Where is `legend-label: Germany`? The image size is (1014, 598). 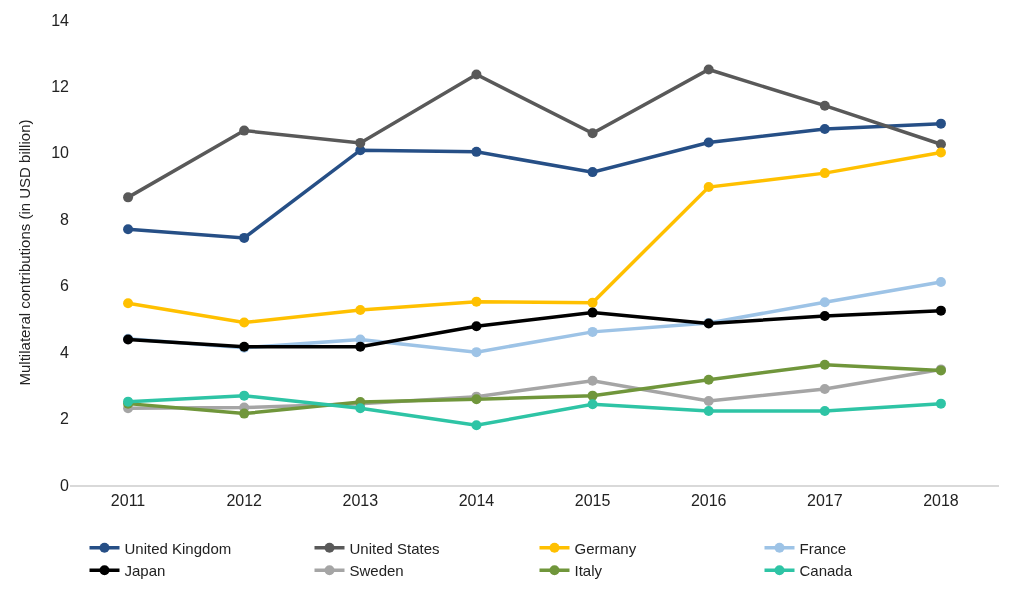 legend-label: Germany is located at coordinates (605, 548).